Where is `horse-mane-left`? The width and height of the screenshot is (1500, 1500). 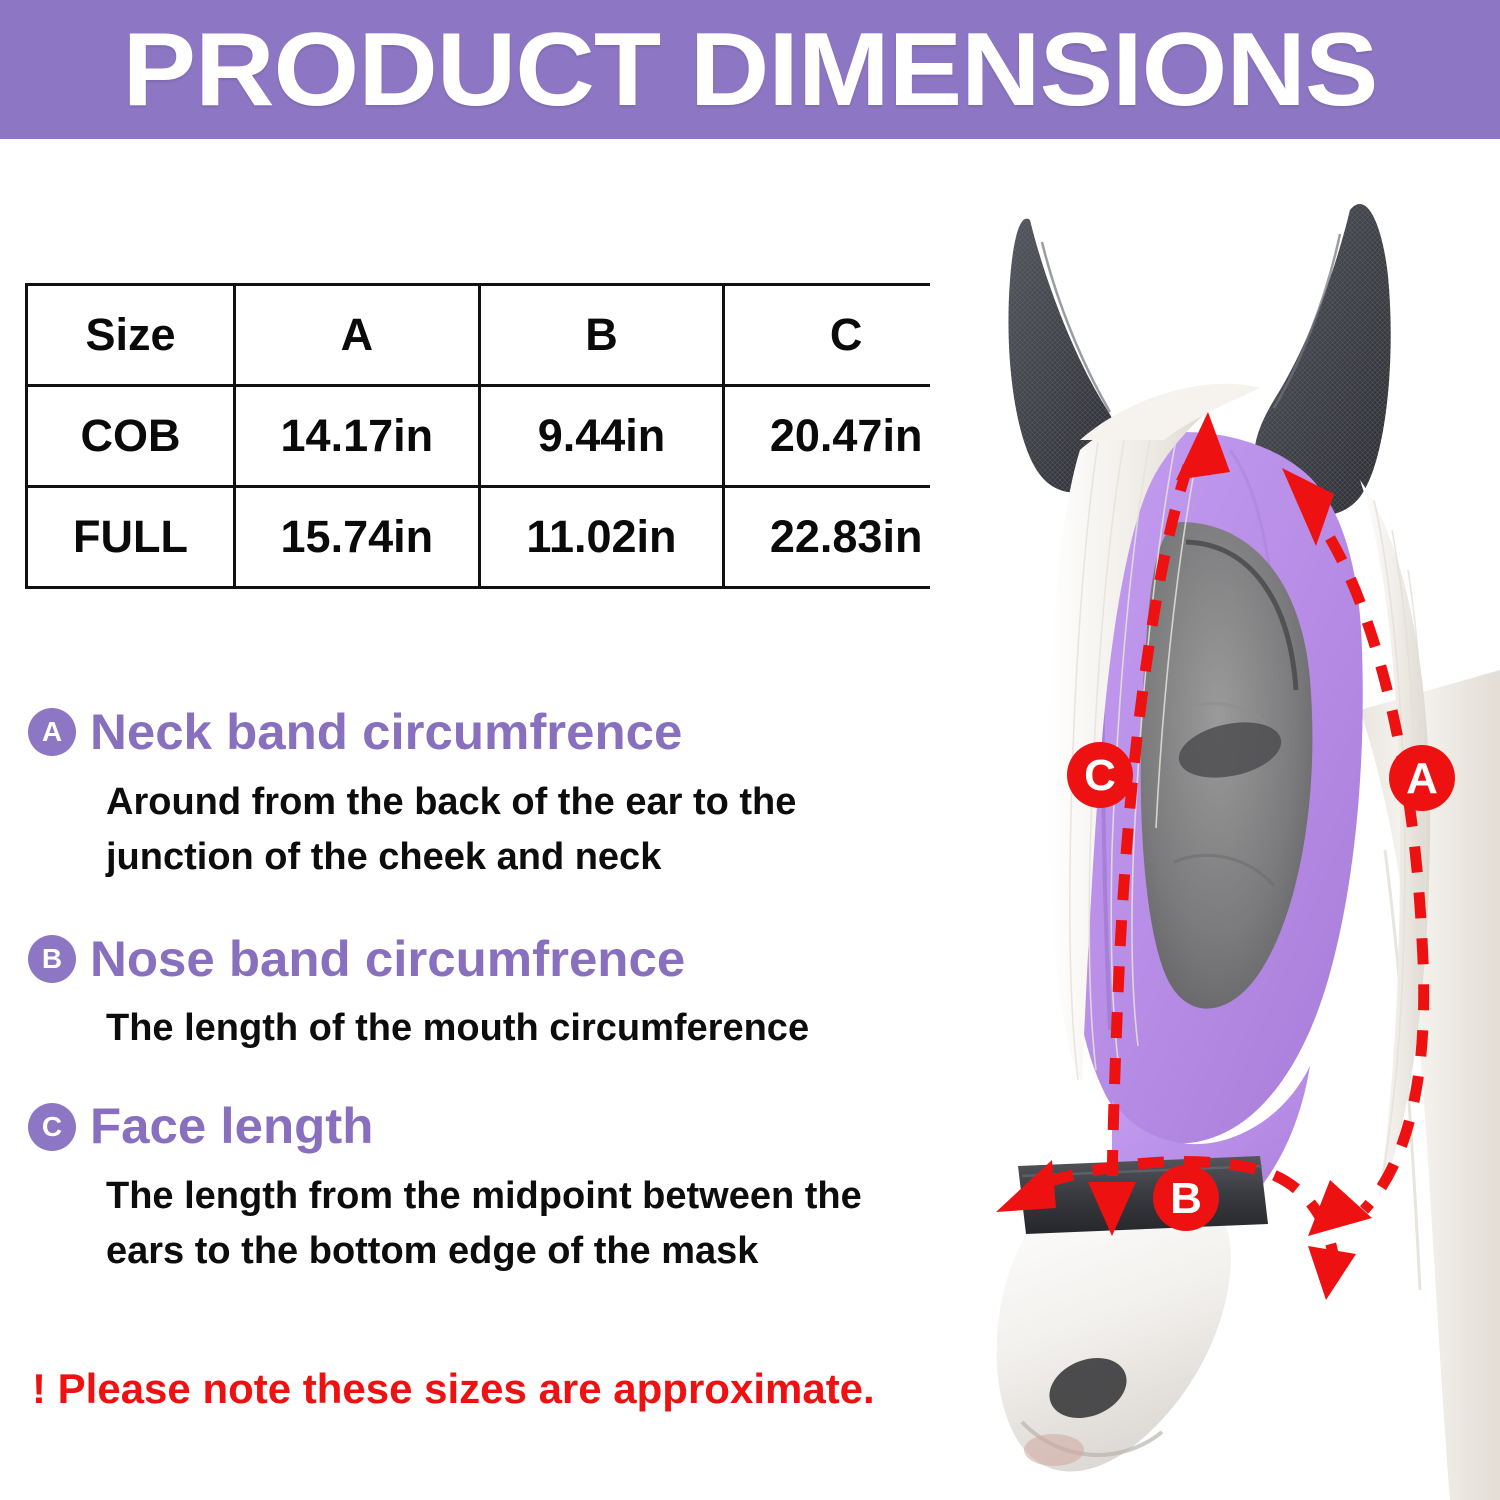
horse-mane-left is located at coordinates (1132, 742).